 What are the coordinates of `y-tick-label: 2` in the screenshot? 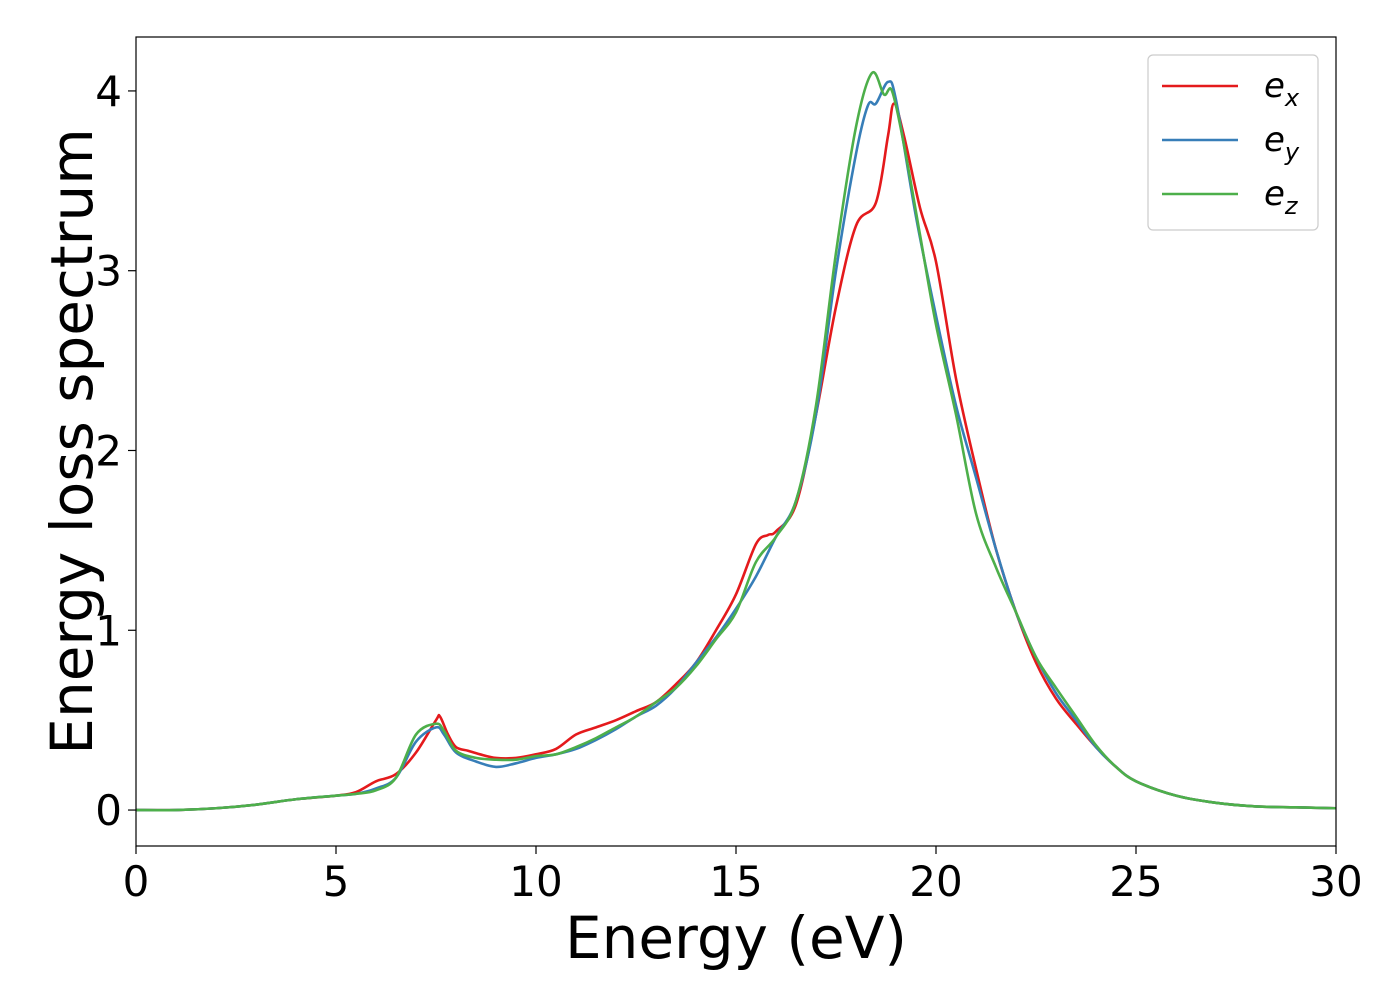 It's located at (108, 450).